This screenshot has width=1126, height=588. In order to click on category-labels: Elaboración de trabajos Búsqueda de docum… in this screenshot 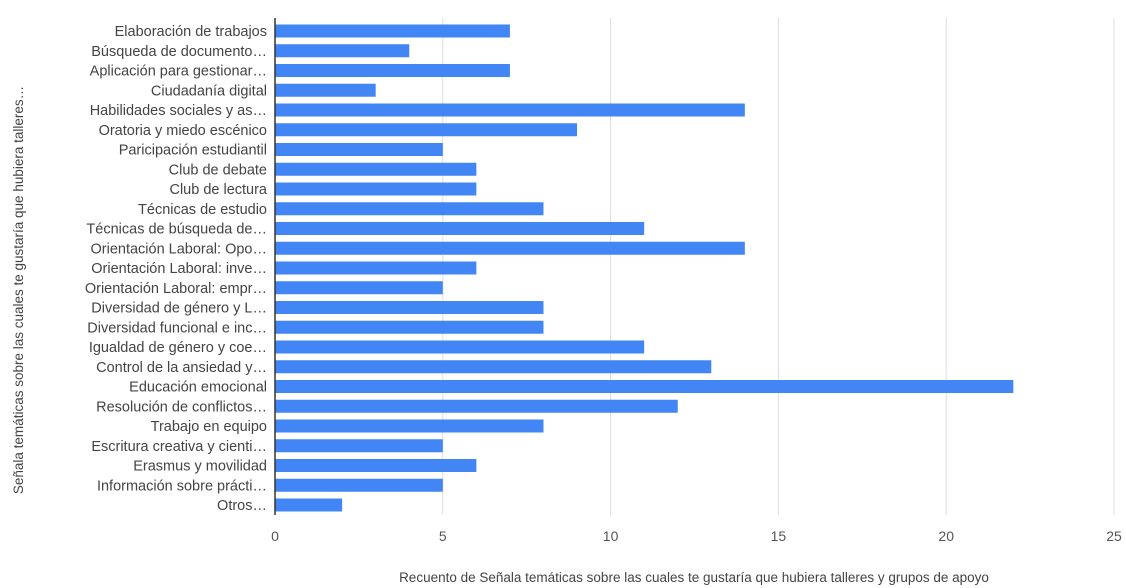, I will do `click(176, 269)`.